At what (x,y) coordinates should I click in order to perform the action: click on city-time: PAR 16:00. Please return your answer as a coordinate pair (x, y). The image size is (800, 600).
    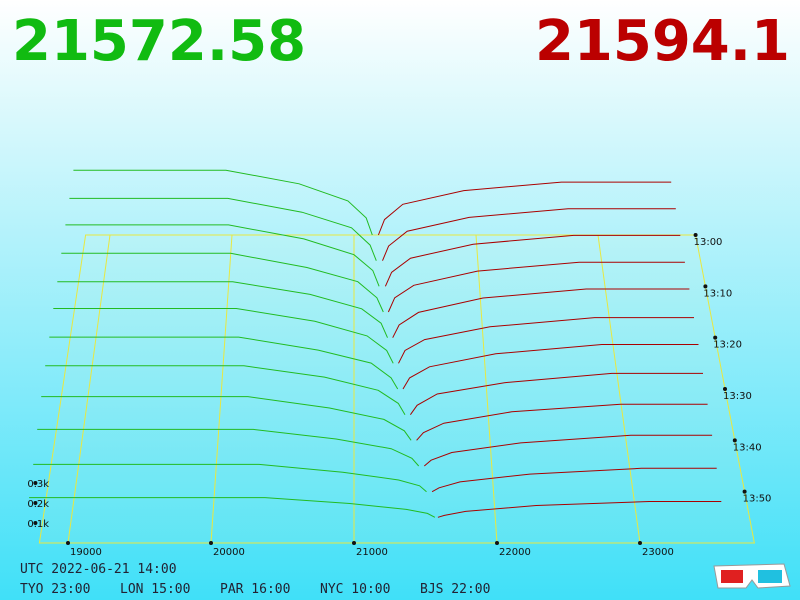
    Looking at the image, I should click on (255, 589).